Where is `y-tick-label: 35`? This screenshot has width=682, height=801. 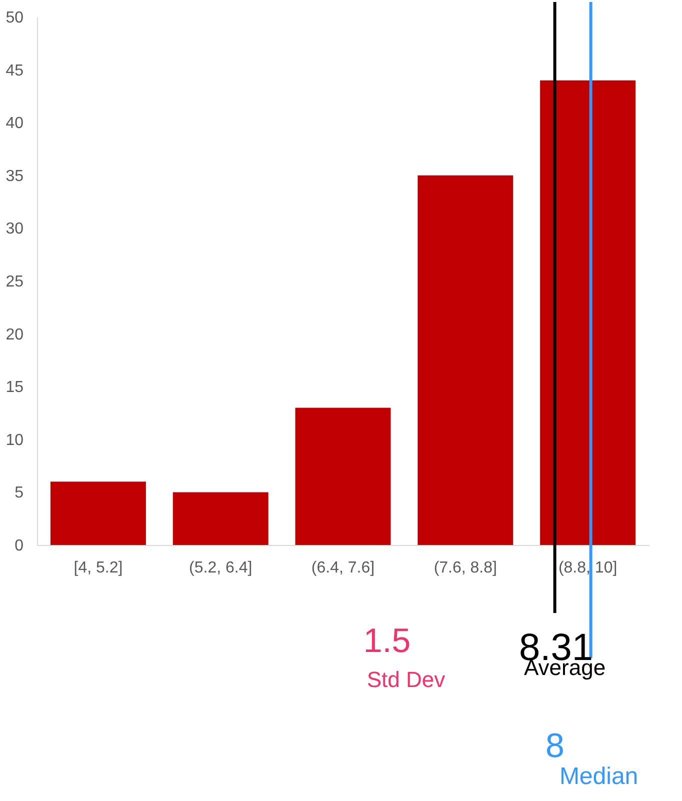
y-tick-label: 35 is located at coordinates (15, 176).